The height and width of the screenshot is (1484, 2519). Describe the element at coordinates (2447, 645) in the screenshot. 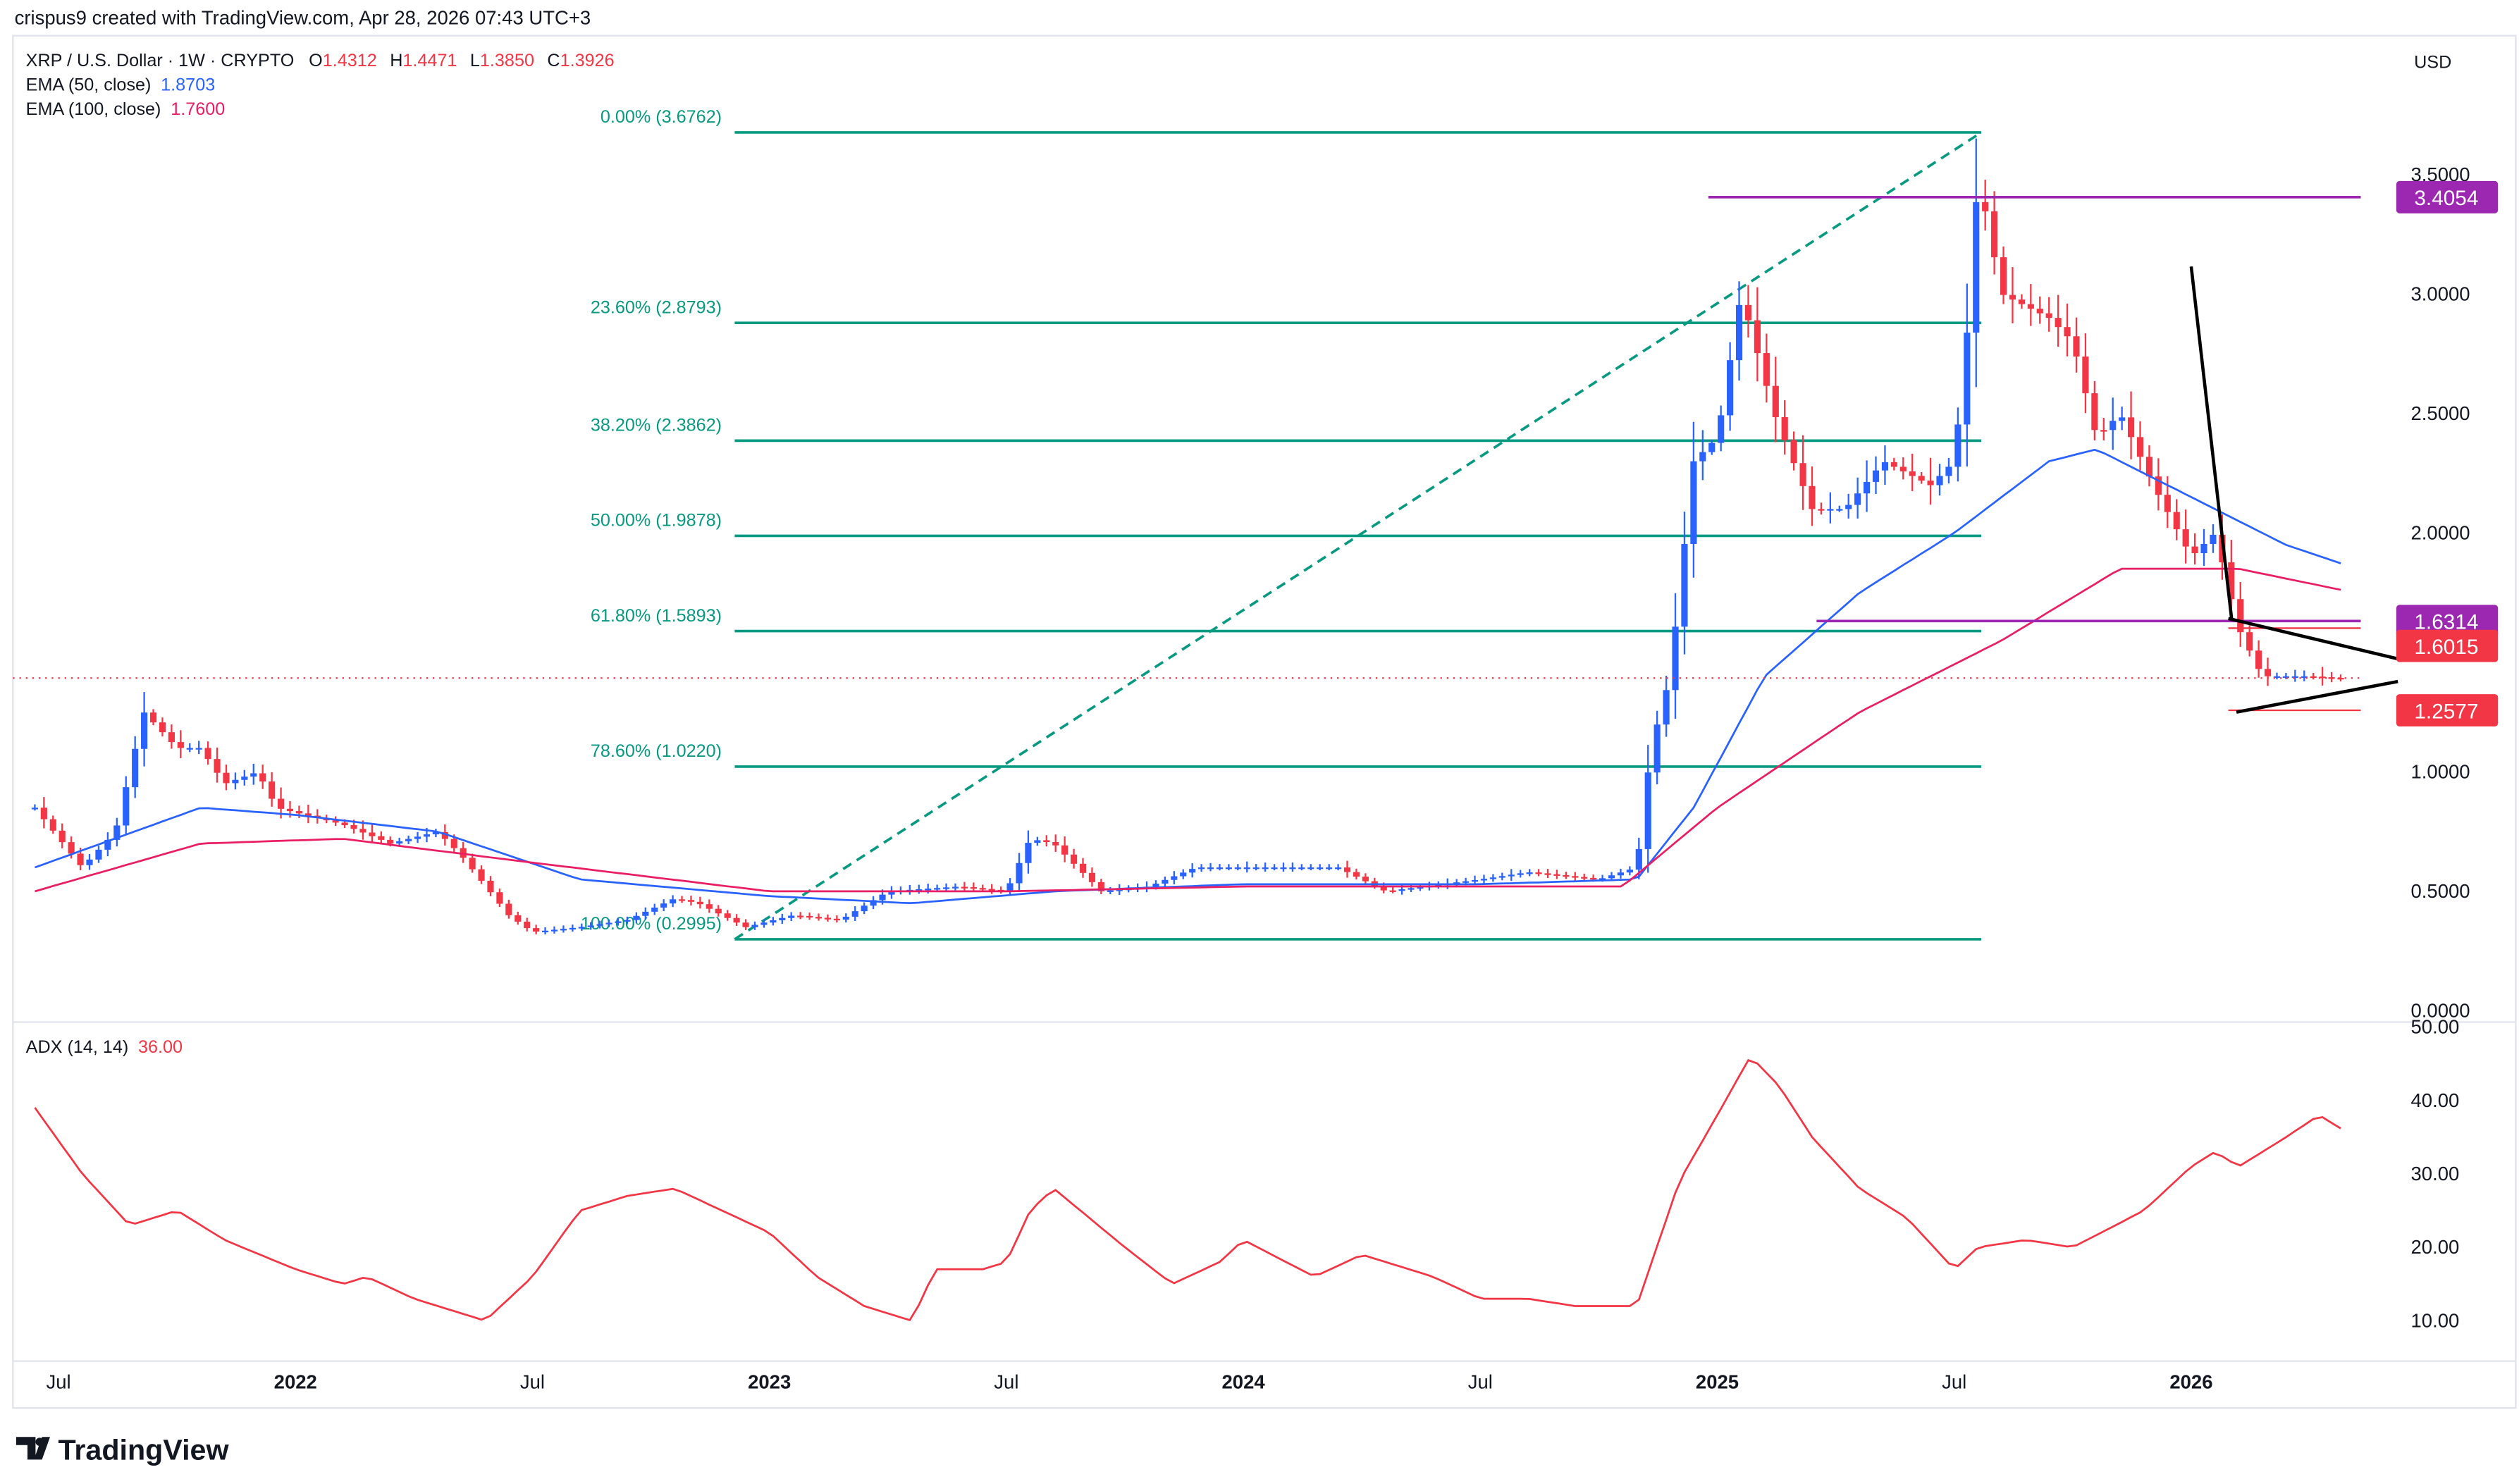

I see `price-tag: 1.6015` at that location.